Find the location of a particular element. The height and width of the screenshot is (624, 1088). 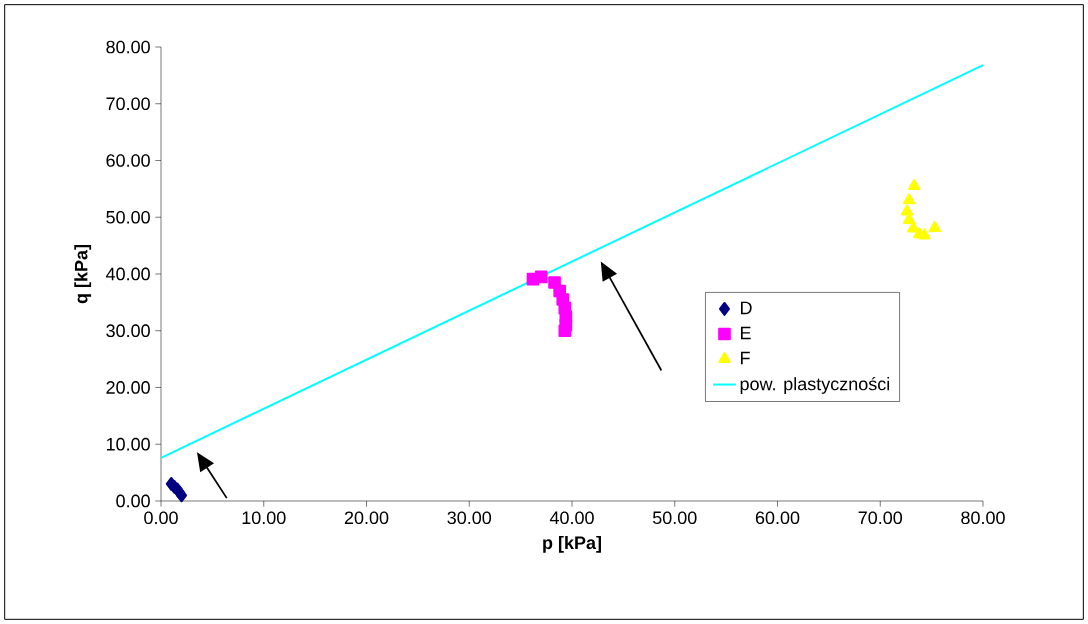

y-tick-label: 30.00 is located at coordinates (128, 331).